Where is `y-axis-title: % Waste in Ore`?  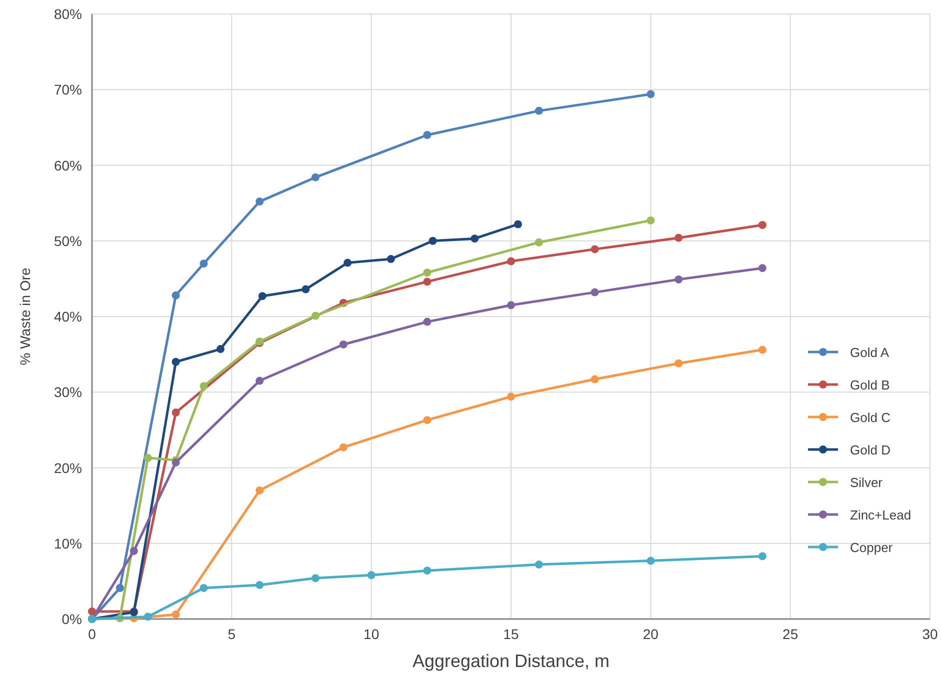 y-axis-title: % Waste in Ore is located at coordinates (25, 317).